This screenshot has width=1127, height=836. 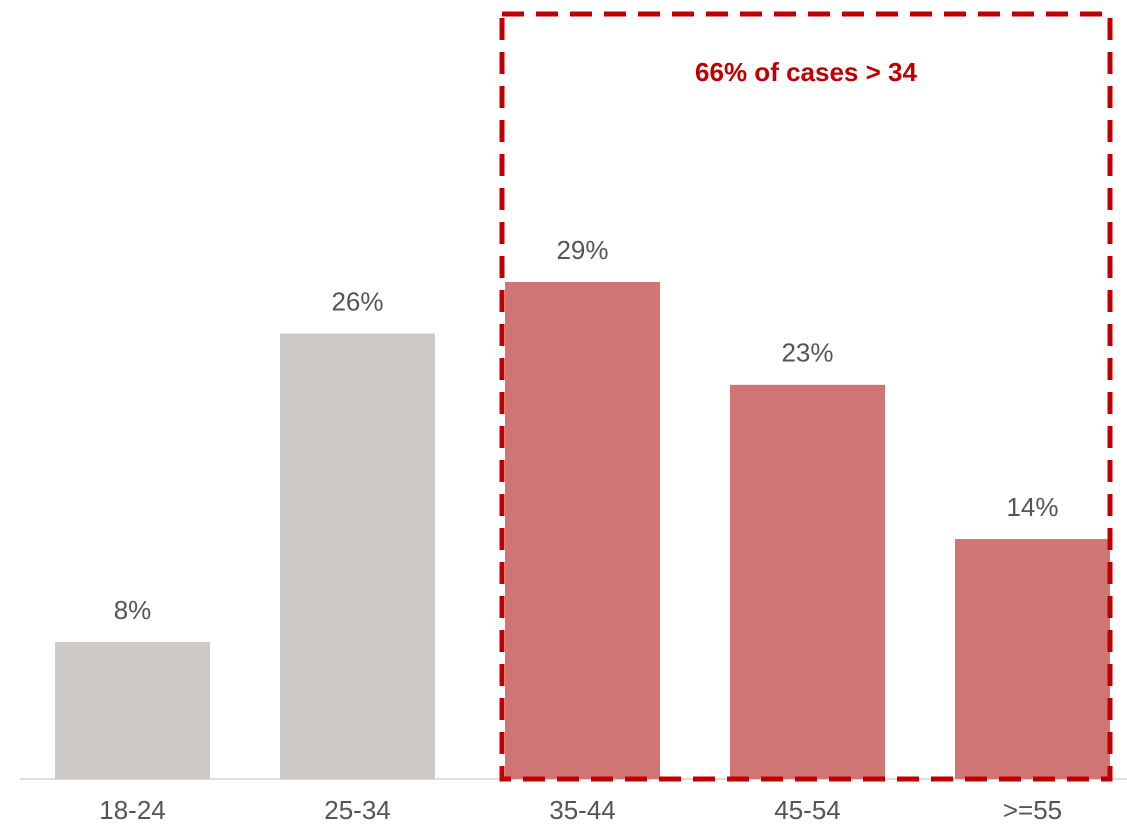 I want to click on value-label: 14%, so click(x=1032, y=507).